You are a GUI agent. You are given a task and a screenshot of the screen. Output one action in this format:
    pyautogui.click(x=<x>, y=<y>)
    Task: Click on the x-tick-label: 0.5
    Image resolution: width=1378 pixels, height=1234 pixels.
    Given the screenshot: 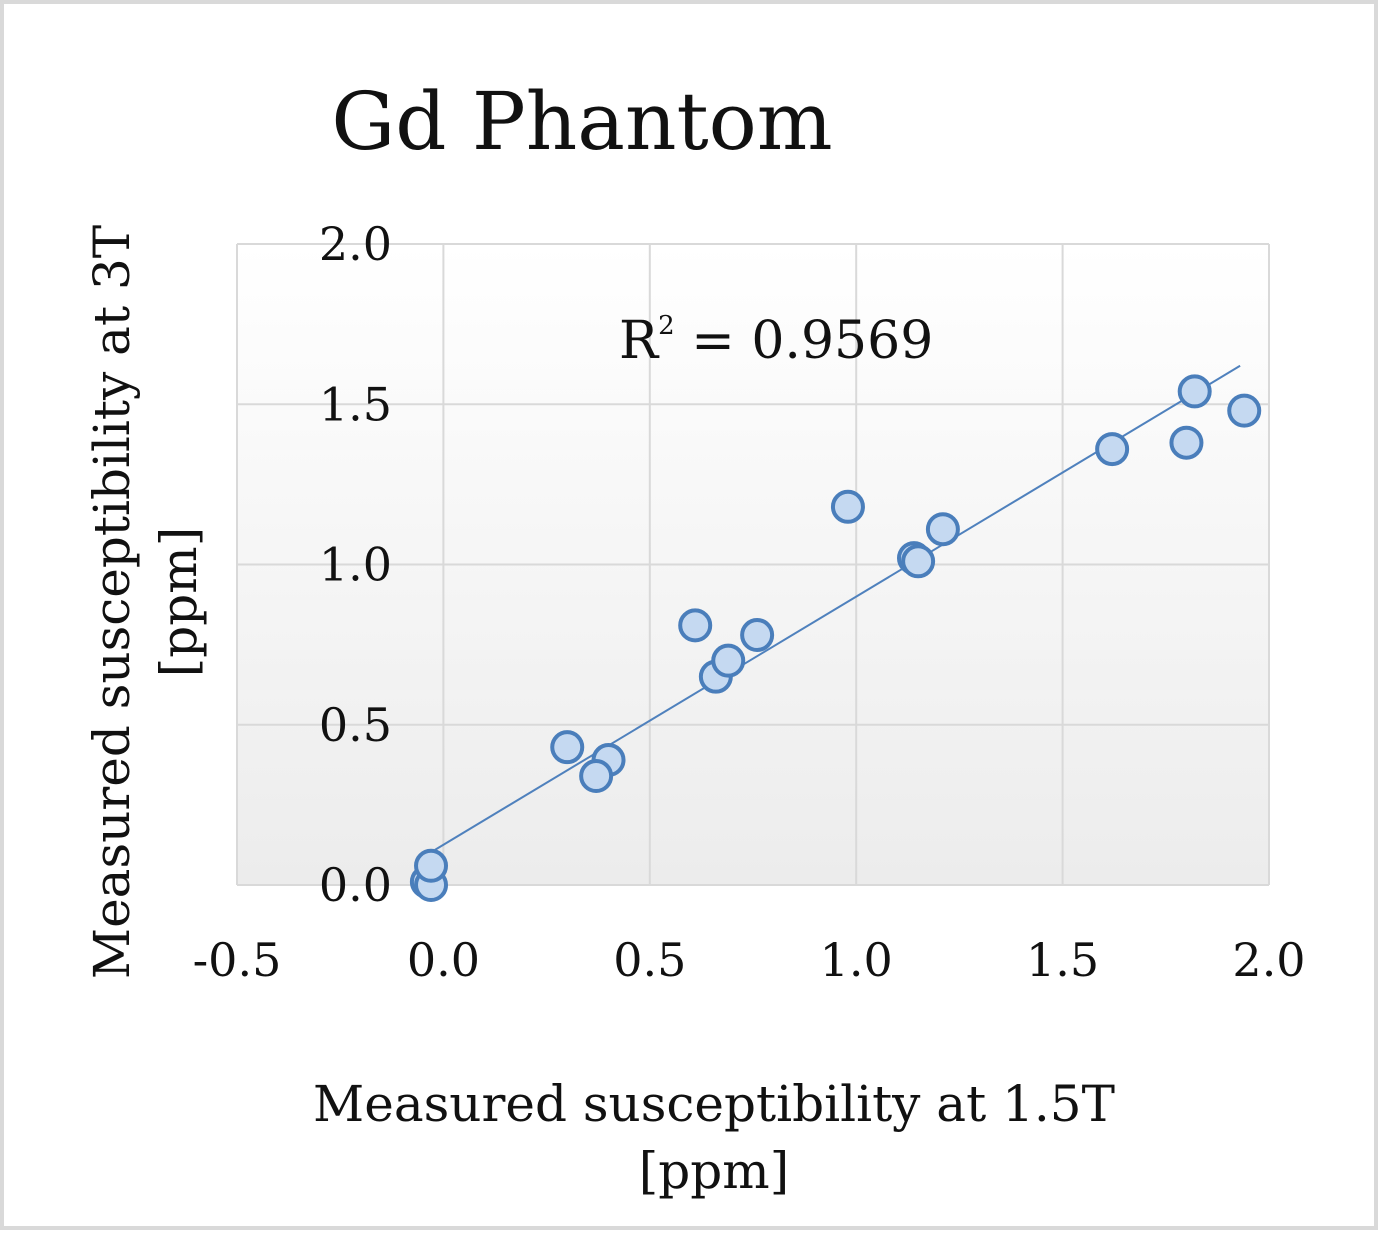 What is the action you would take?
    pyautogui.click(x=649, y=960)
    